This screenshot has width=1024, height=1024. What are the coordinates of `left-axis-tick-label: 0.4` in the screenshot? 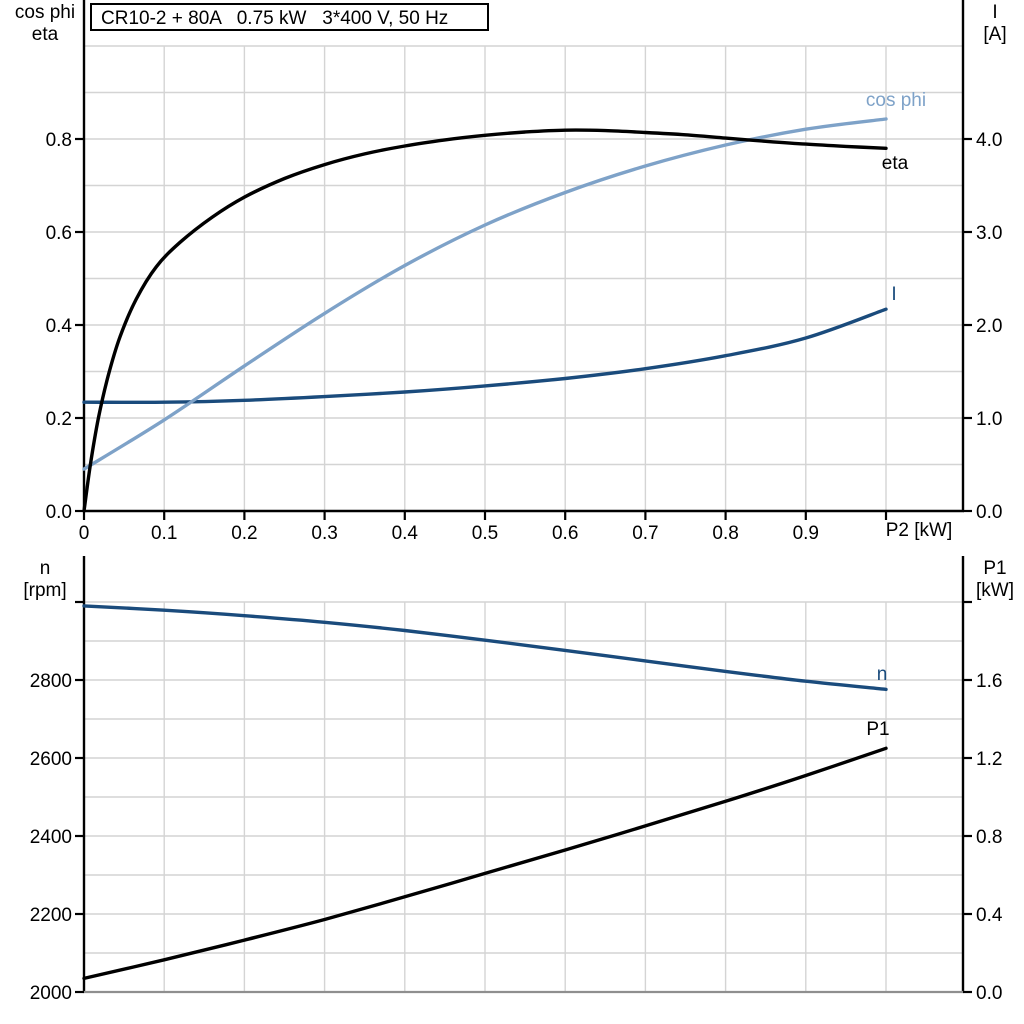 It's located at (59, 326).